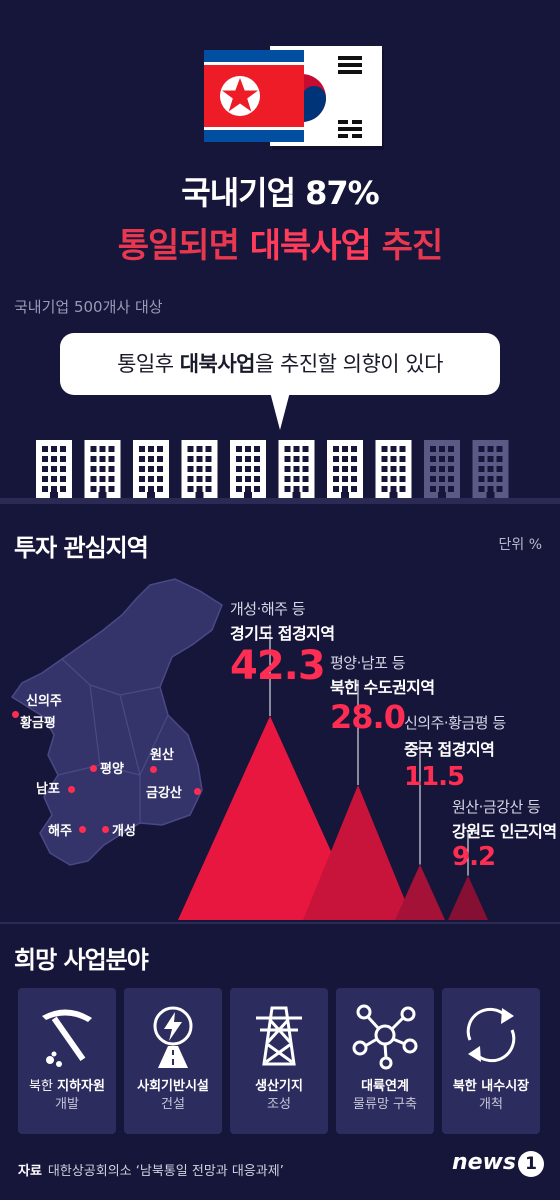  I want to click on news1-logo: news 1, so click(498, 1163).